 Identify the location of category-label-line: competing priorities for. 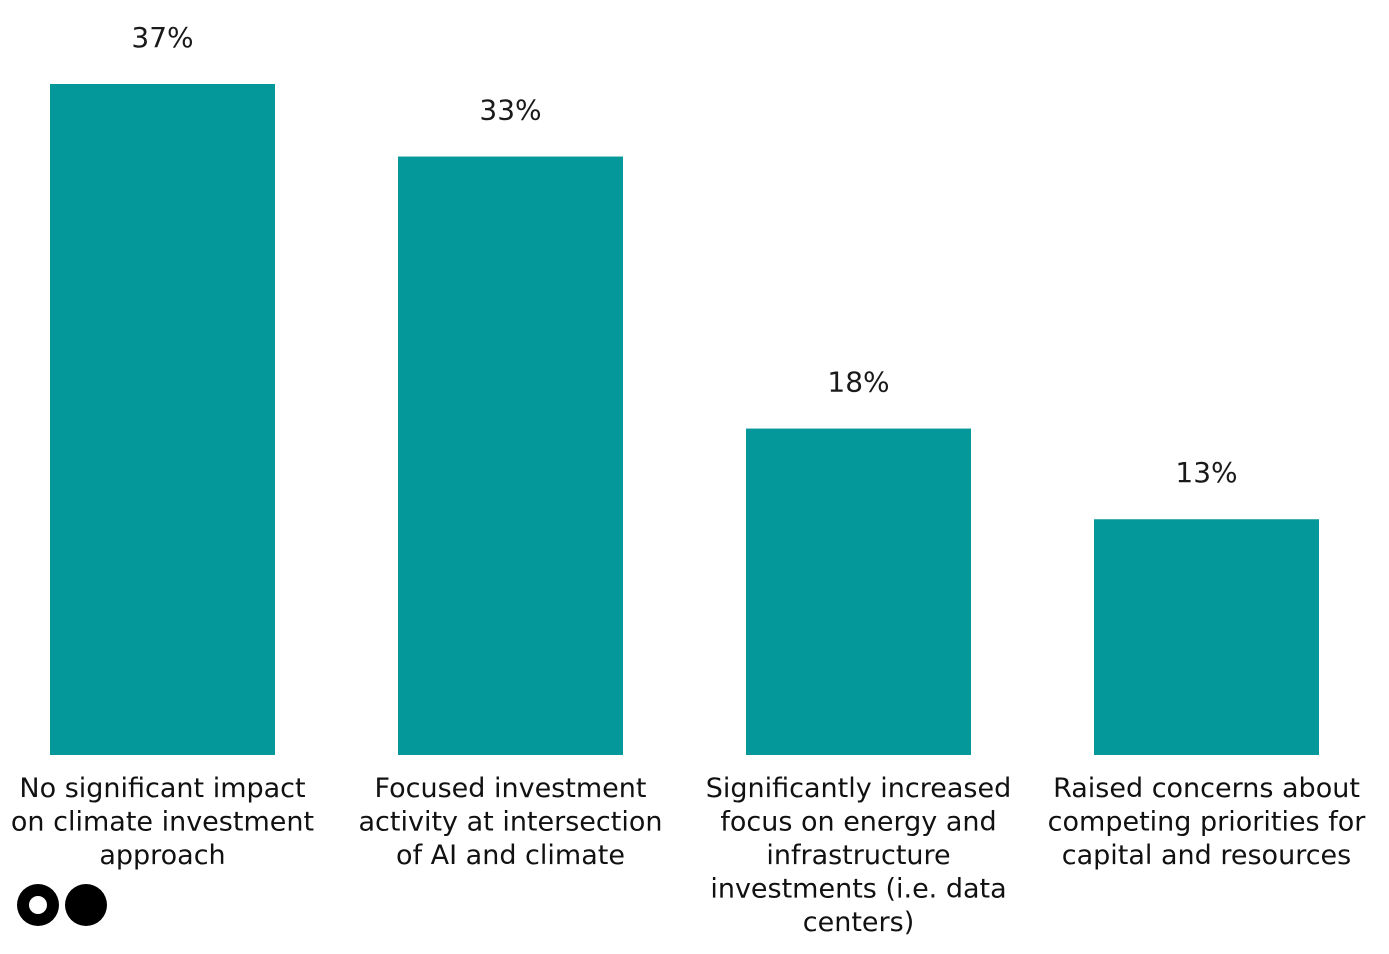
(1207, 822).